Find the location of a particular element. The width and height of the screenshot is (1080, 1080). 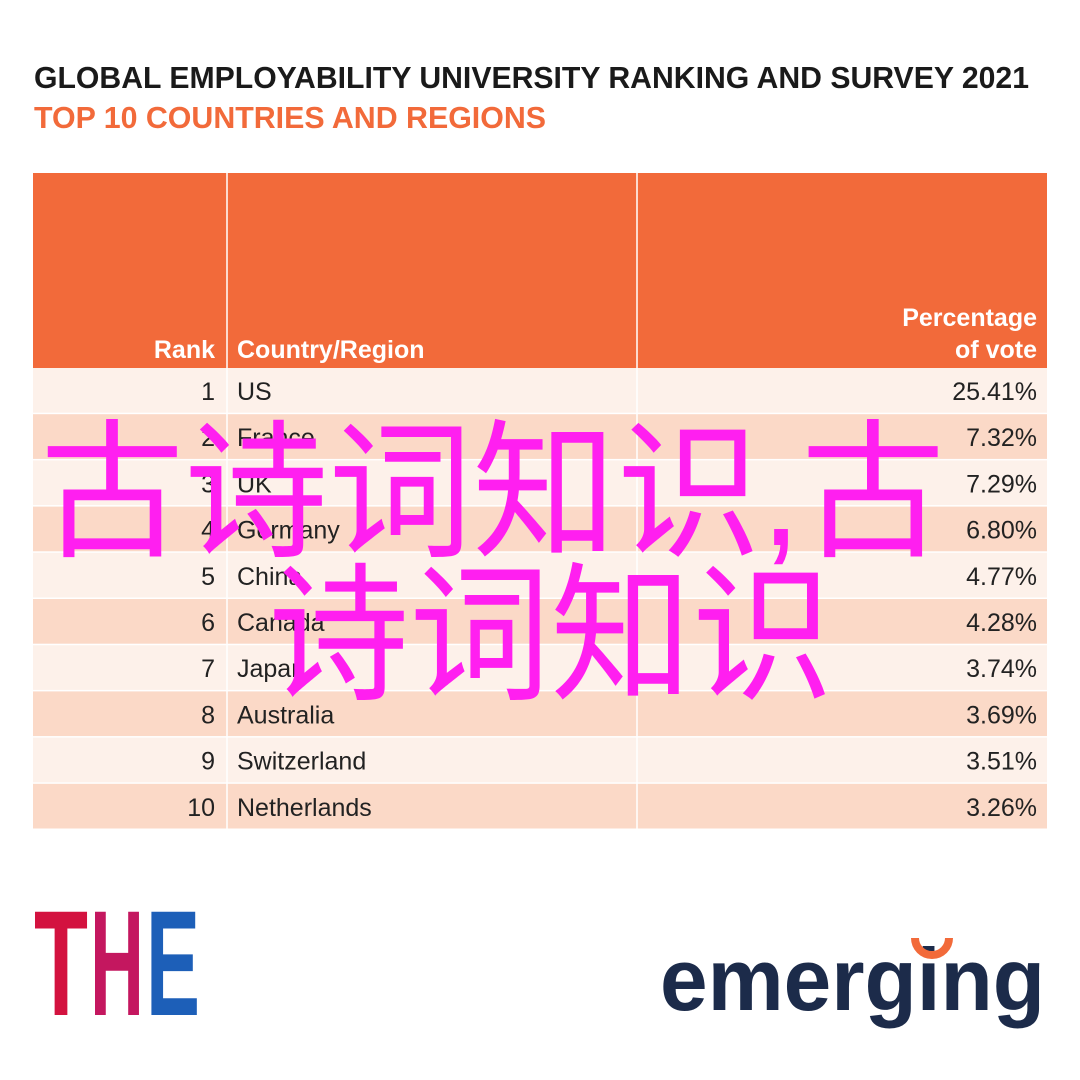

watermark-line: 古诗词知识,古 is located at coordinates (492, 493).